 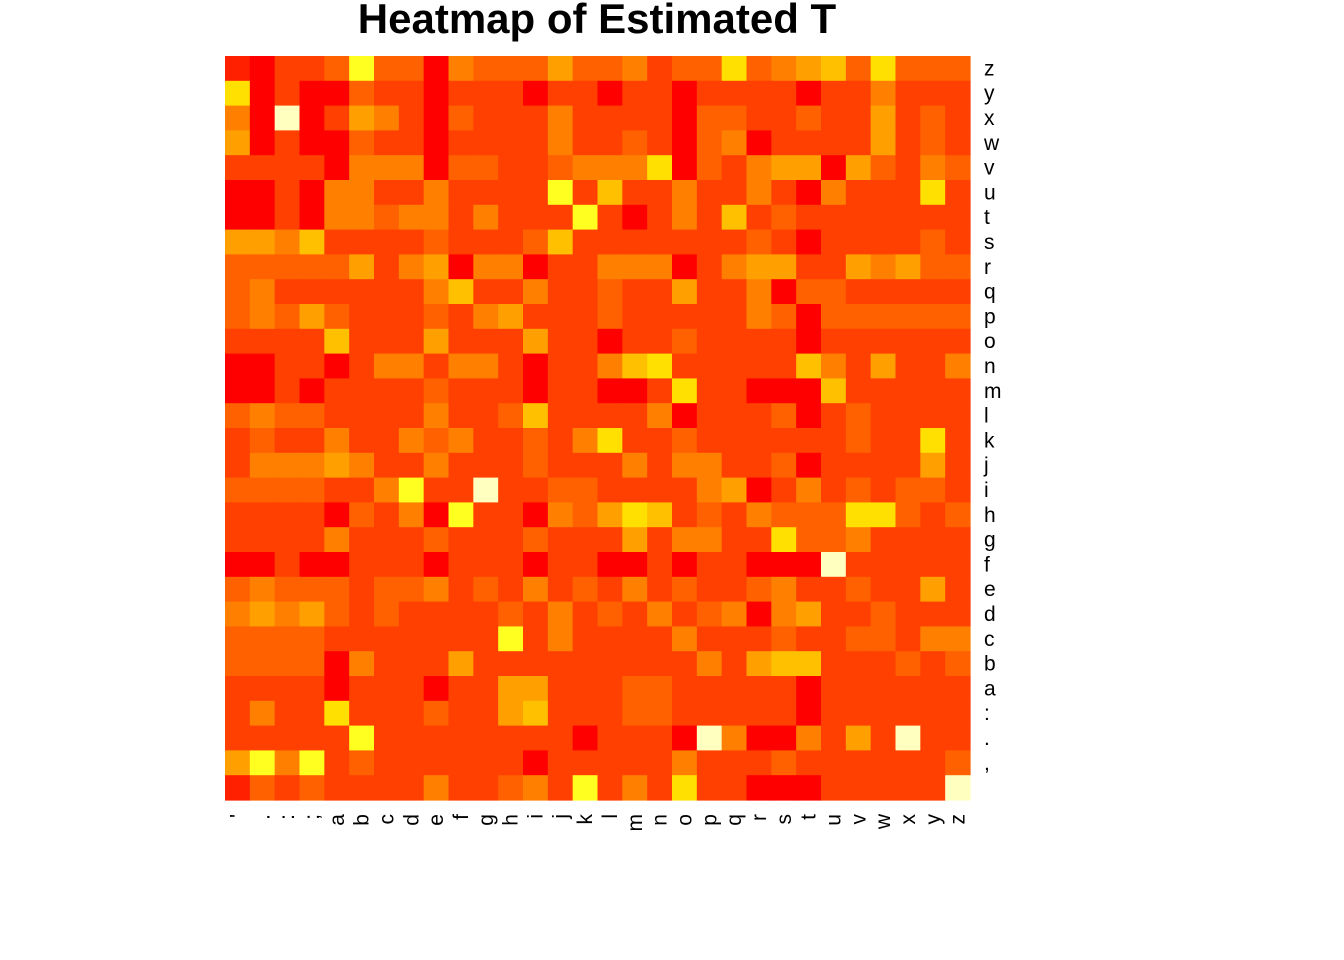 What do you see at coordinates (987, 713) in the screenshot?
I see `y-tick-label: :` at bounding box center [987, 713].